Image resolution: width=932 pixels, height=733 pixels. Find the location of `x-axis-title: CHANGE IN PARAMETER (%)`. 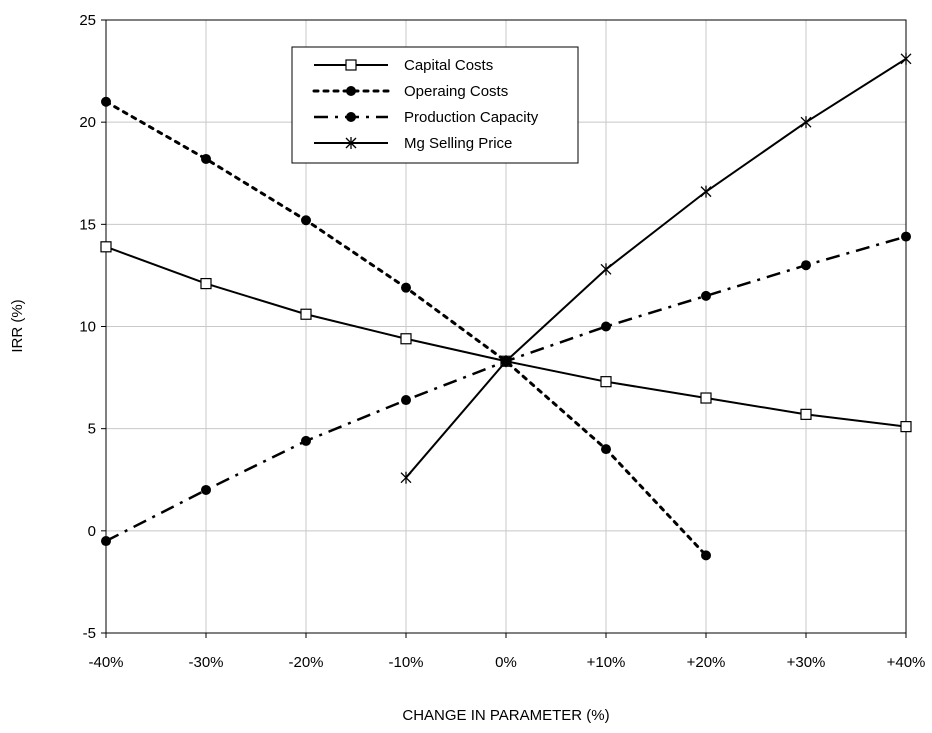

x-axis-title: CHANGE IN PARAMETER (%) is located at coordinates (505, 715).